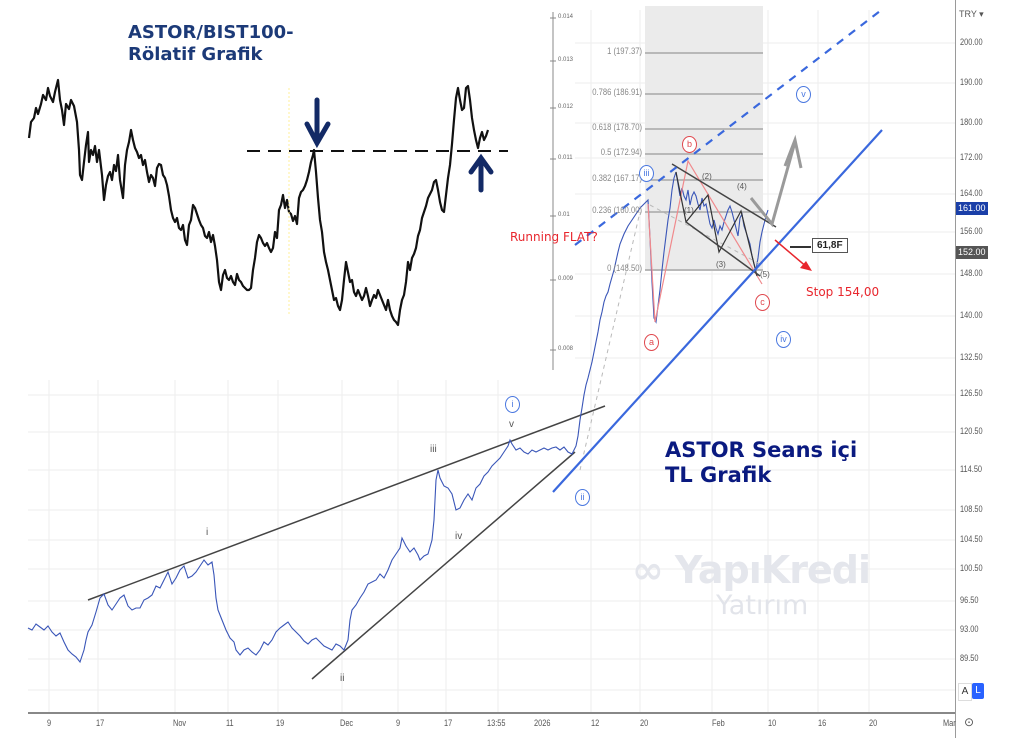  I want to click on fib-label: 0.786 (186.91), so click(617, 92).